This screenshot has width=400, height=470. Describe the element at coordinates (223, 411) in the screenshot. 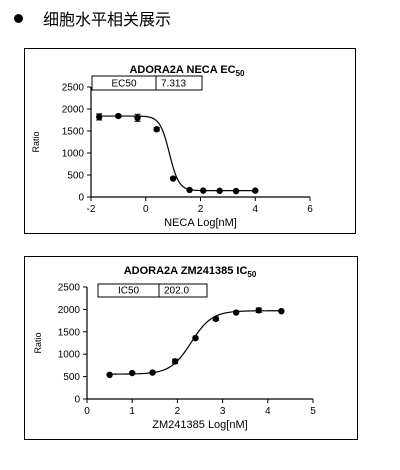

I see `x-tick-label: 3` at that location.